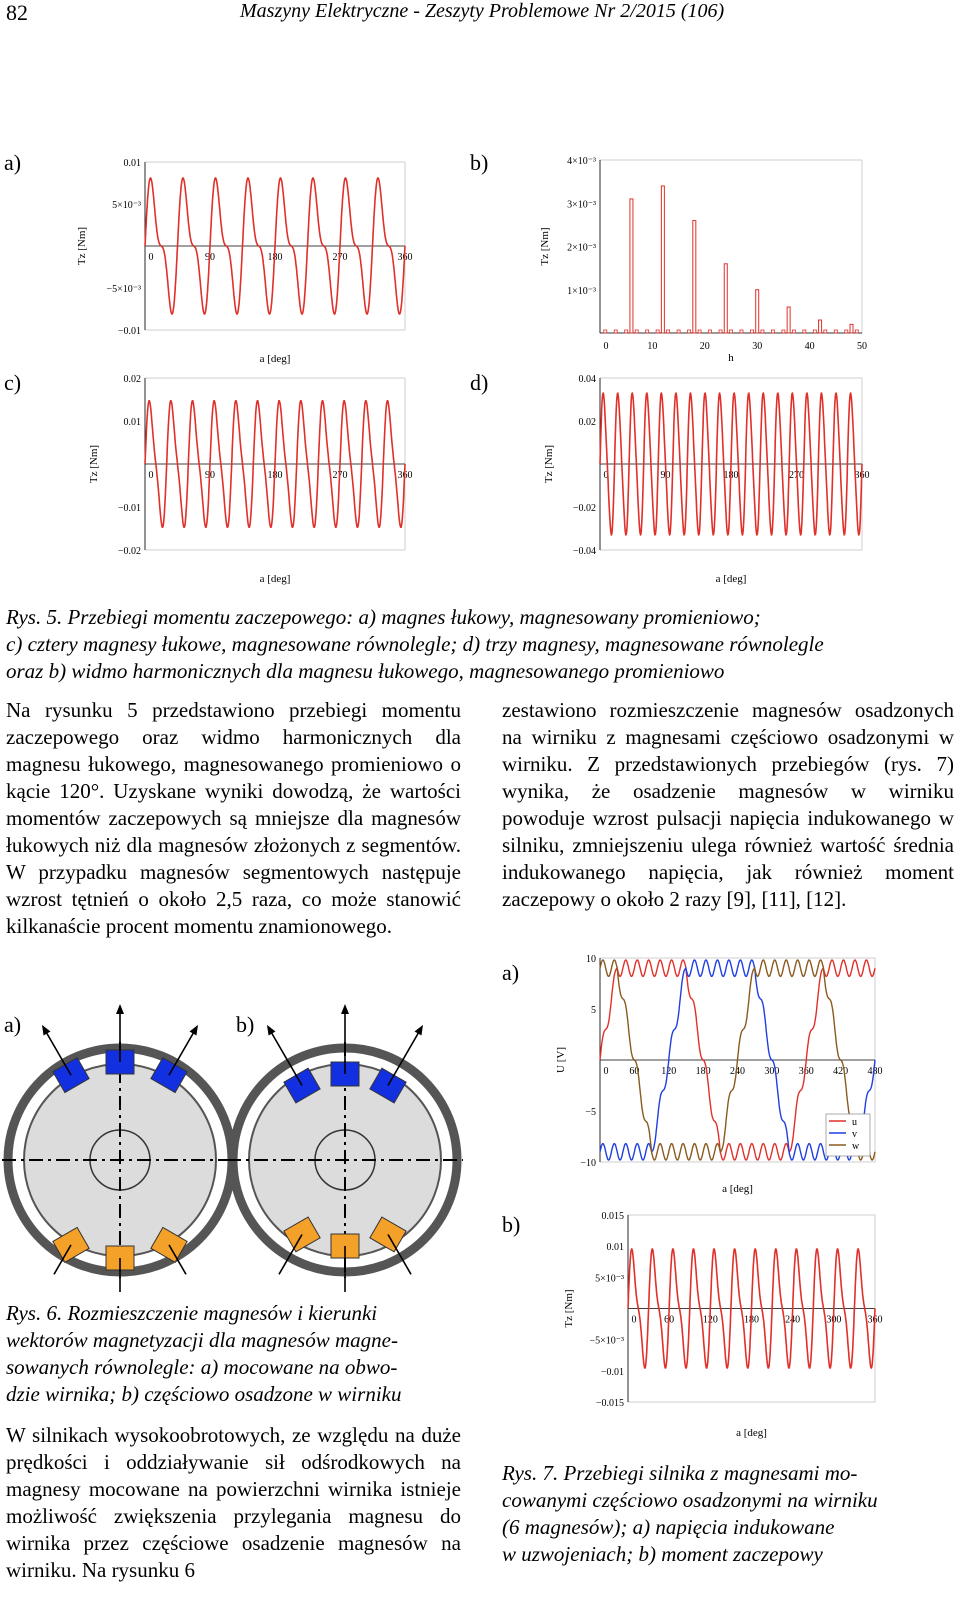 Image resolution: width=960 pixels, height=1614 pixels. Describe the element at coordinates (757, 346) in the screenshot. I see `x-tick-label: 30` at that location.